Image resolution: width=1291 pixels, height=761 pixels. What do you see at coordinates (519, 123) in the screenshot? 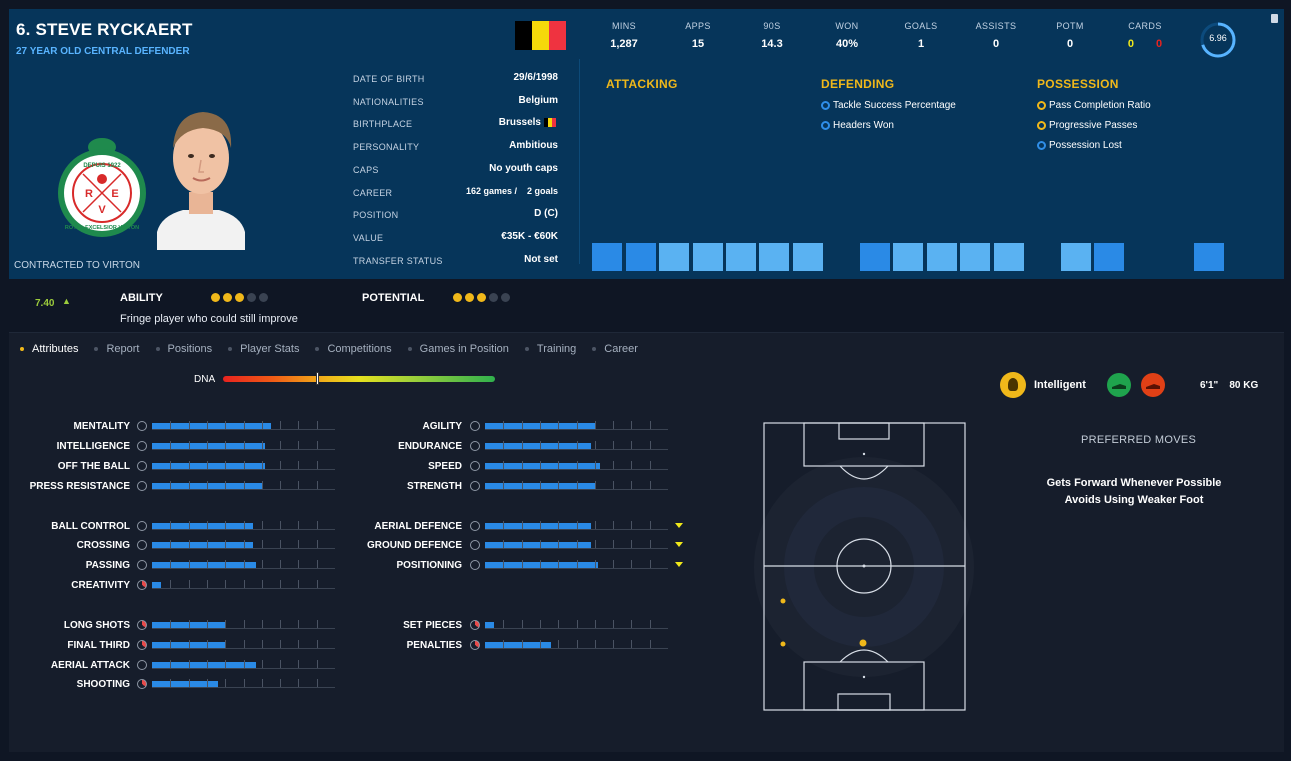
I see `info-value: Brussels` at bounding box center [519, 123].